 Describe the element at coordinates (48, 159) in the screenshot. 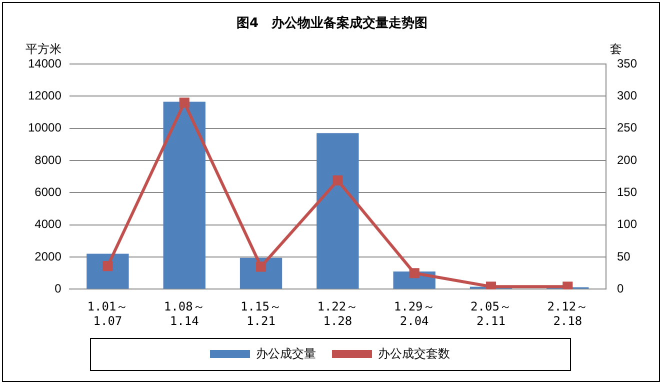

I see `y-tick-label: 8000` at that location.